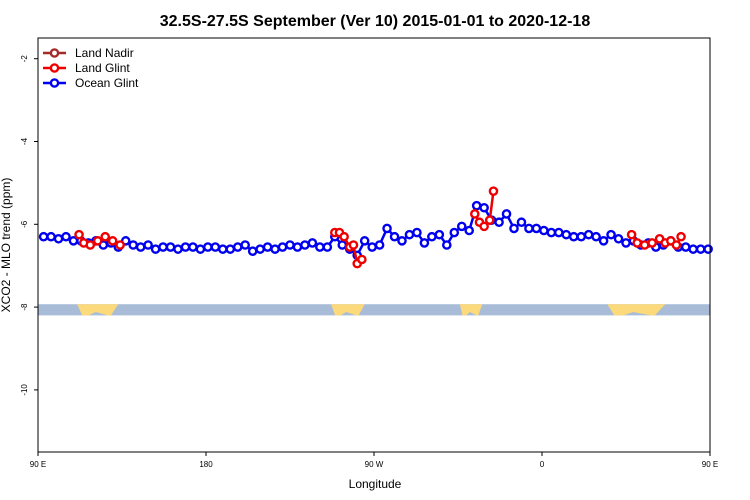 This screenshot has height=500, width=750. What do you see at coordinates (29, 225) in the screenshot?
I see `y-axis: -2 -4 -6 -8 -10` at bounding box center [29, 225].